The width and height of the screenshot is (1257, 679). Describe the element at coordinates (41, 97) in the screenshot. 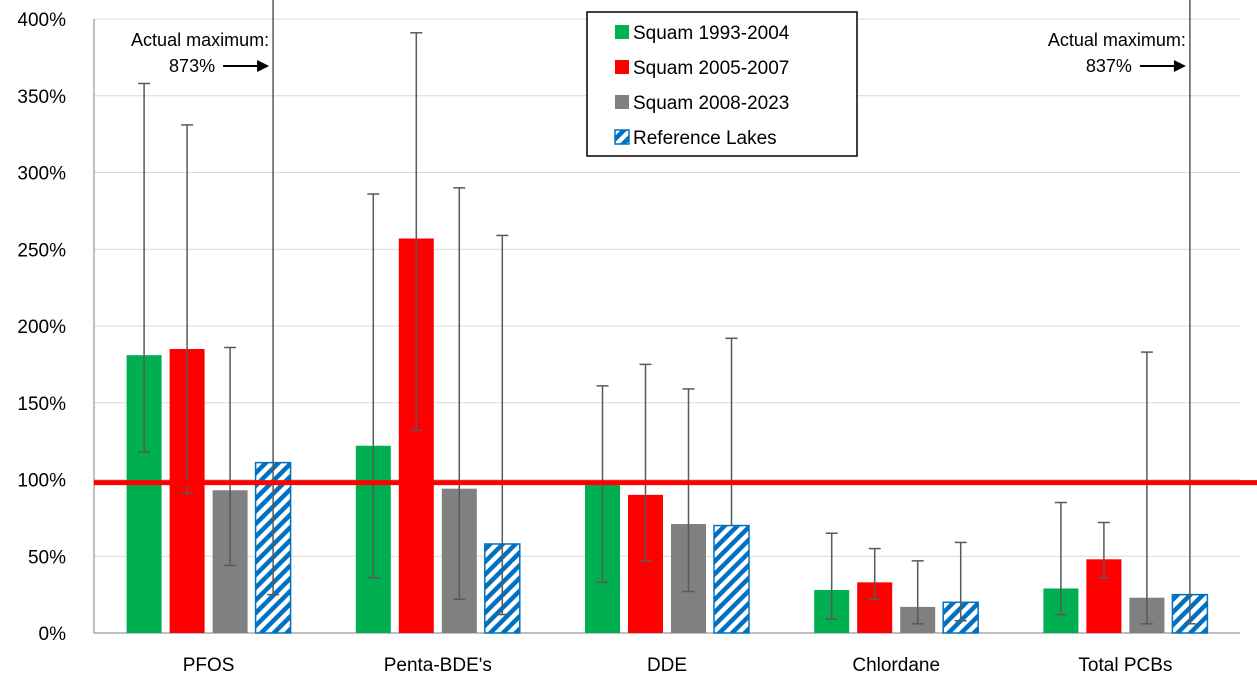

I see `y-tick-label: 350%` at that location.